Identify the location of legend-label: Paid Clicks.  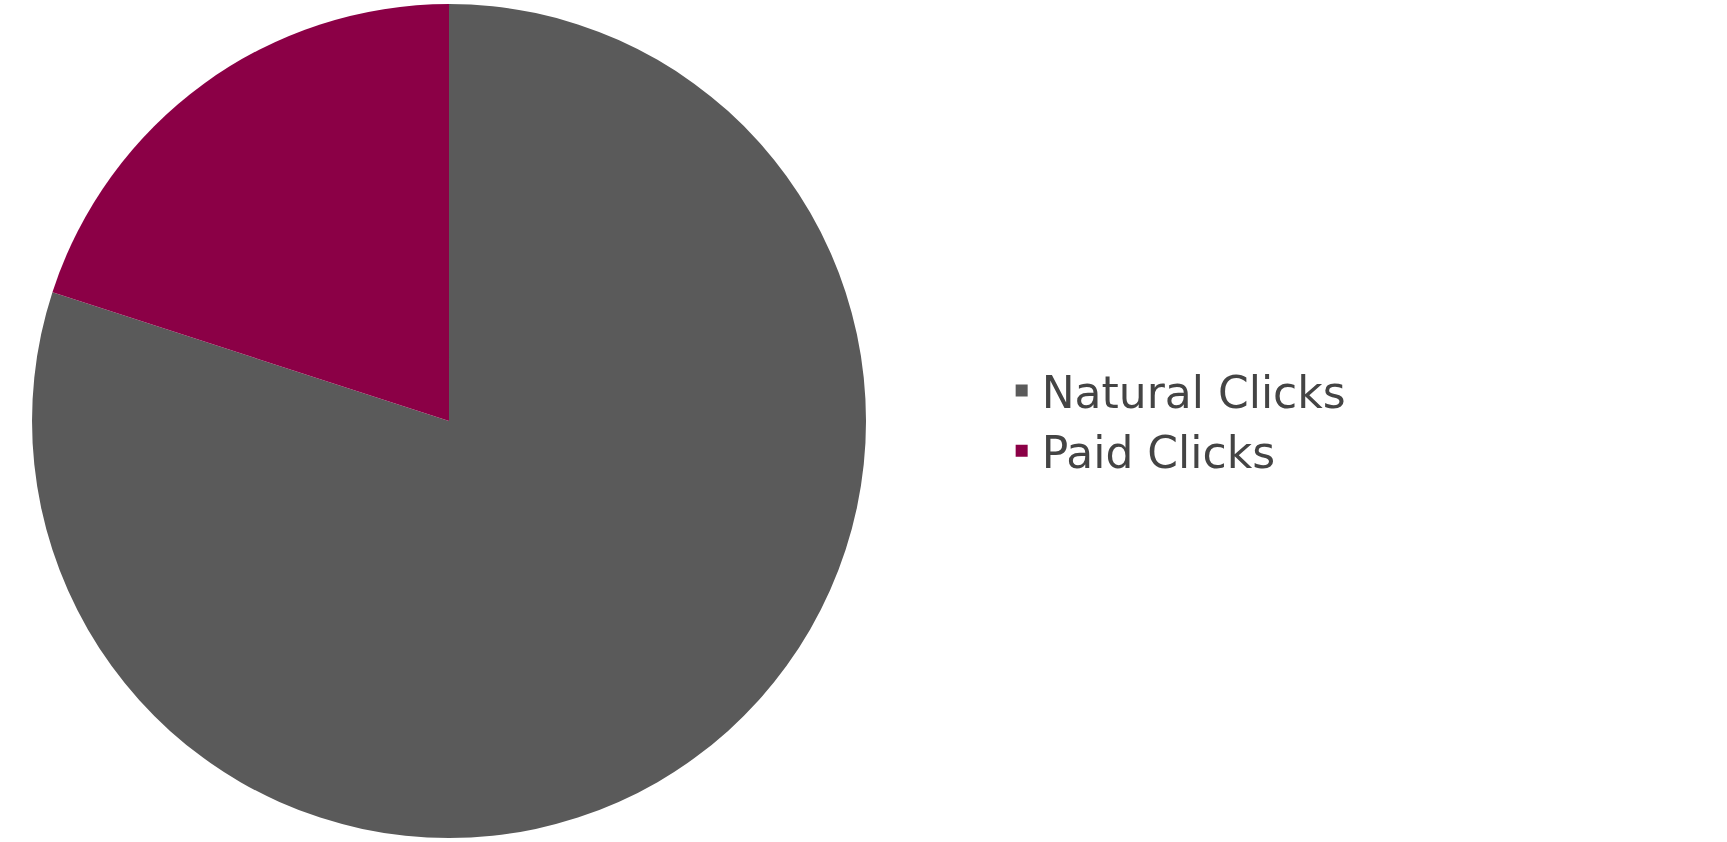
(1158, 452).